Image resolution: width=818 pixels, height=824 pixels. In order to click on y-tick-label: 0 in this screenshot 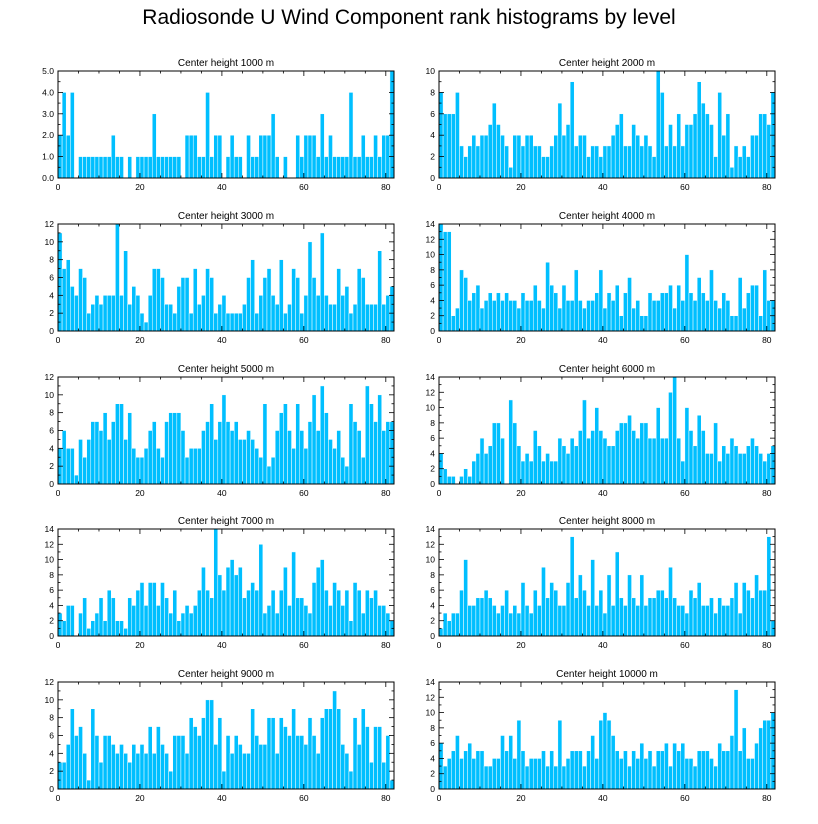, I will do `click(51, 789)`.